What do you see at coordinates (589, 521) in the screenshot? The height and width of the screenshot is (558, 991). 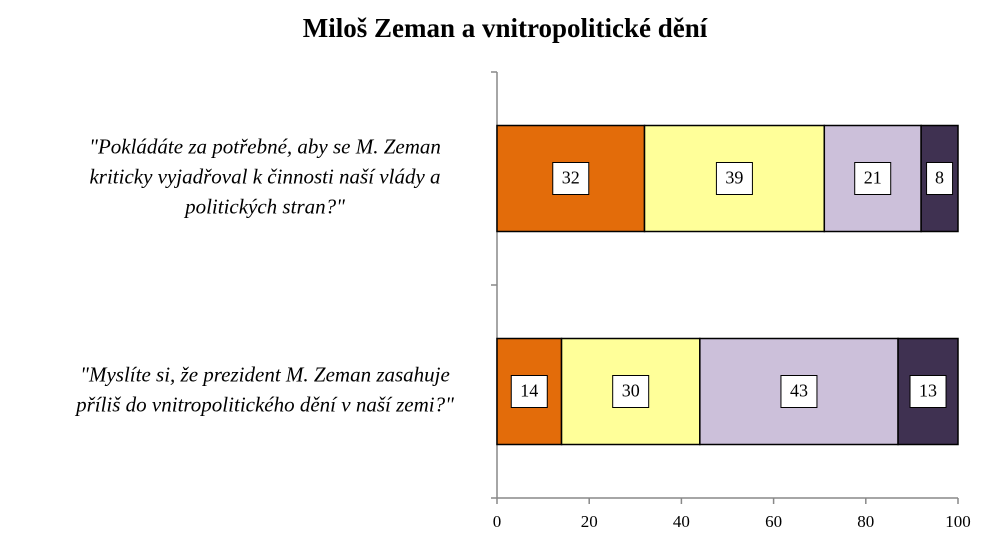 I see `x-tick-label: 20` at bounding box center [589, 521].